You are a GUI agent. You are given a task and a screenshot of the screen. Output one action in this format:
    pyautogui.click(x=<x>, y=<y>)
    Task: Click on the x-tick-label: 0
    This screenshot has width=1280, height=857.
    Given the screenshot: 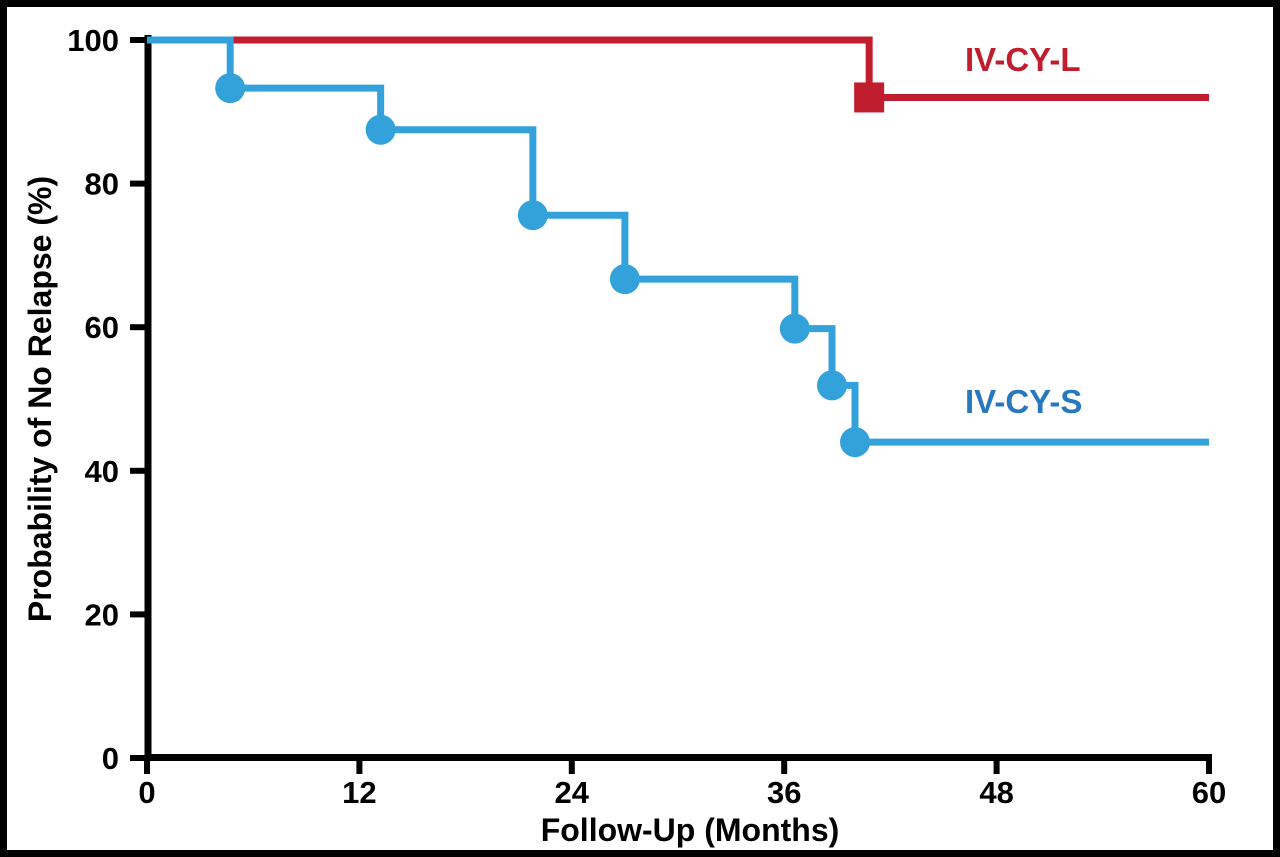 What is the action you would take?
    pyautogui.click(x=146, y=792)
    